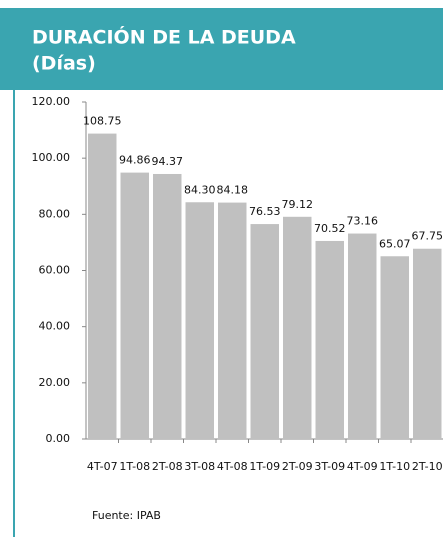 The height and width of the screenshot is (537, 443). Describe the element at coordinates (362, 466) in the screenshot. I see `x-tick-label: 4T-09` at that location.